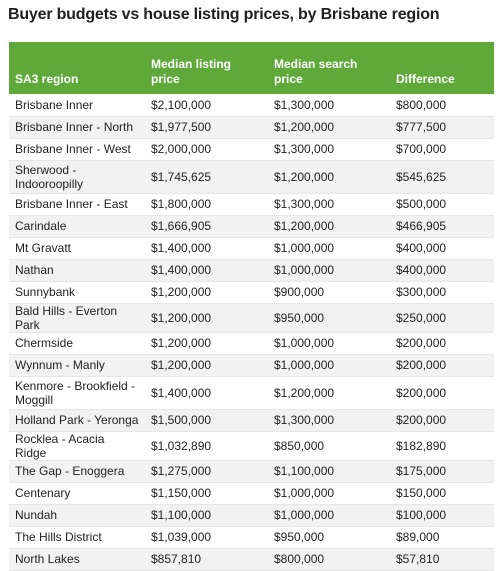  I want to click on region-cell: Brisbane Inner - West, so click(77, 149).